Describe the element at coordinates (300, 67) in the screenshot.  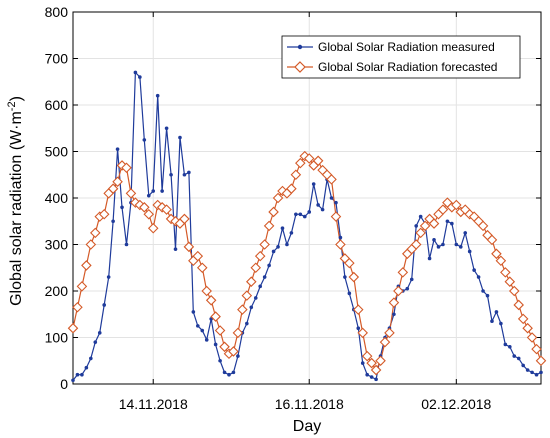
I see `legend-marker-forecasted` at that location.